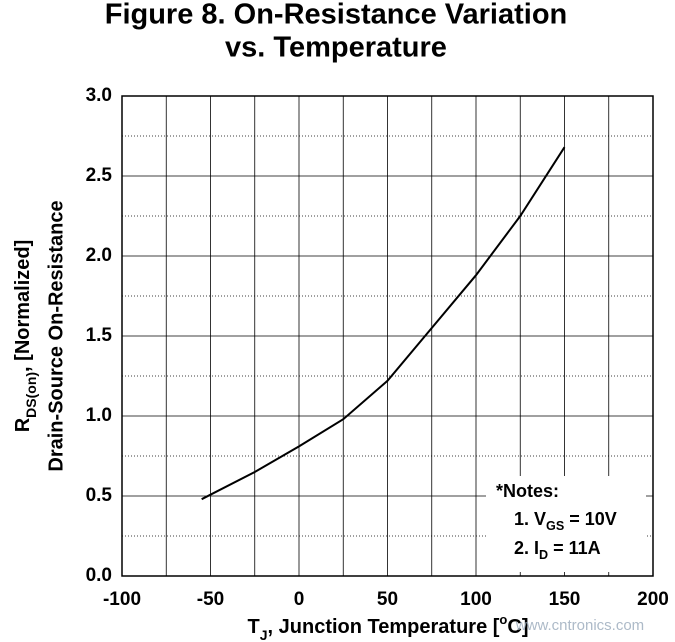  What do you see at coordinates (555, 526) in the screenshot?
I see `label-part: GS` at bounding box center [555, 526].